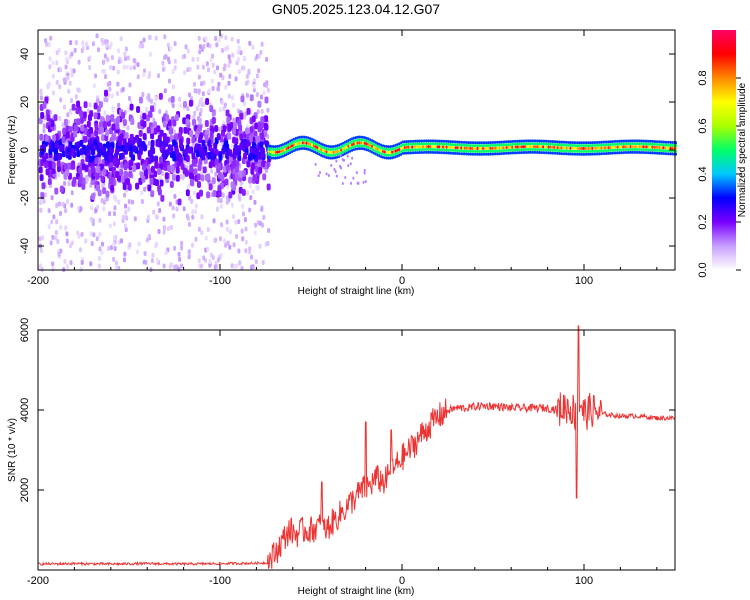 Image resolution: width=750 pixels, height=600 pixels. What do you see at coordinates (25, 410) in the screenshot?
I see `y-tick-label: 4000` at bounding box center [25, 410].